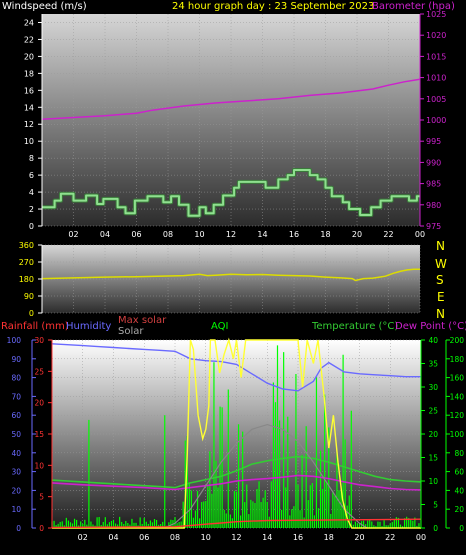 The height and width of the screenshot is (555, 466). What do you see at coordinates (457, 434) in the screenshot?
I see `aqi-tick-label: 100` at bounding box center [457, 434].